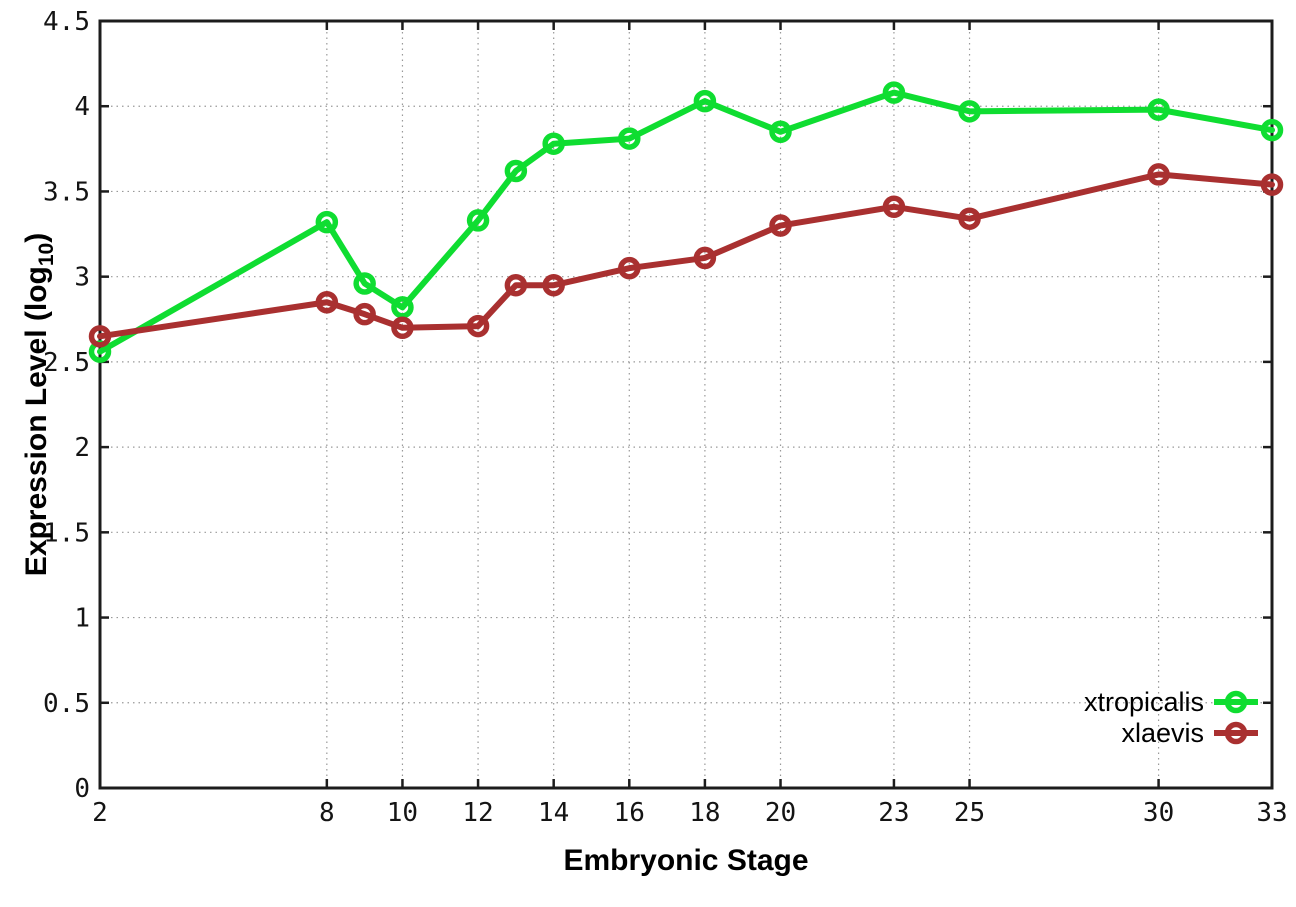  I want to click on y-tick-label: 2.5, so click(66, 363).